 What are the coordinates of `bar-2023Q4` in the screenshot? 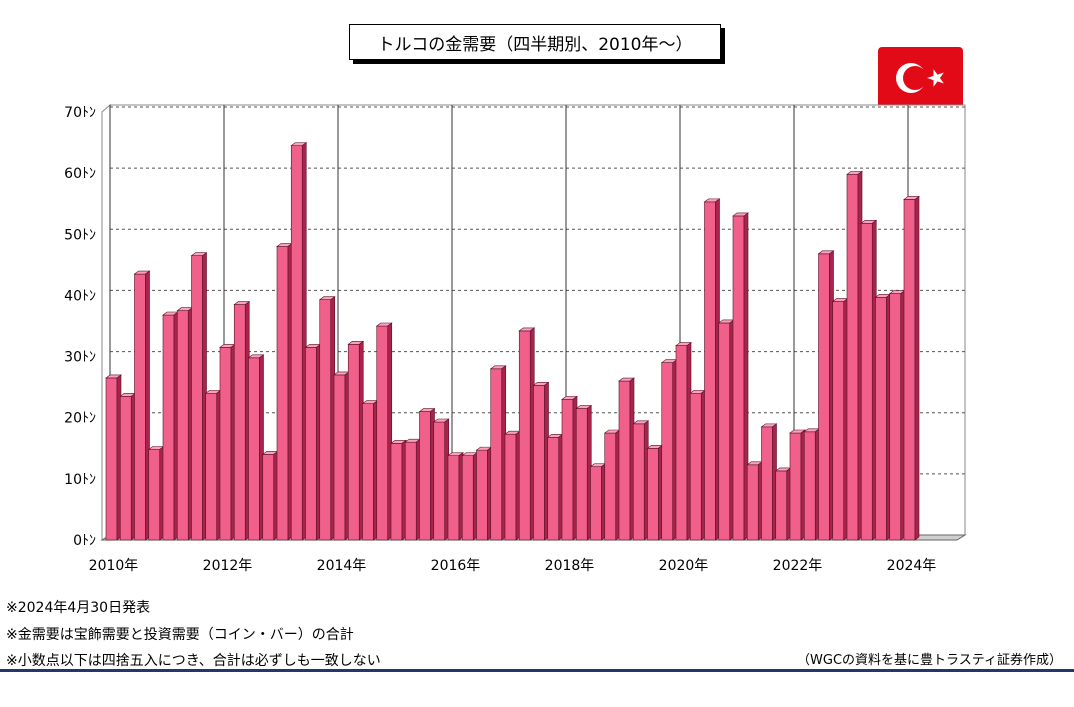 It's located at (897, 415).